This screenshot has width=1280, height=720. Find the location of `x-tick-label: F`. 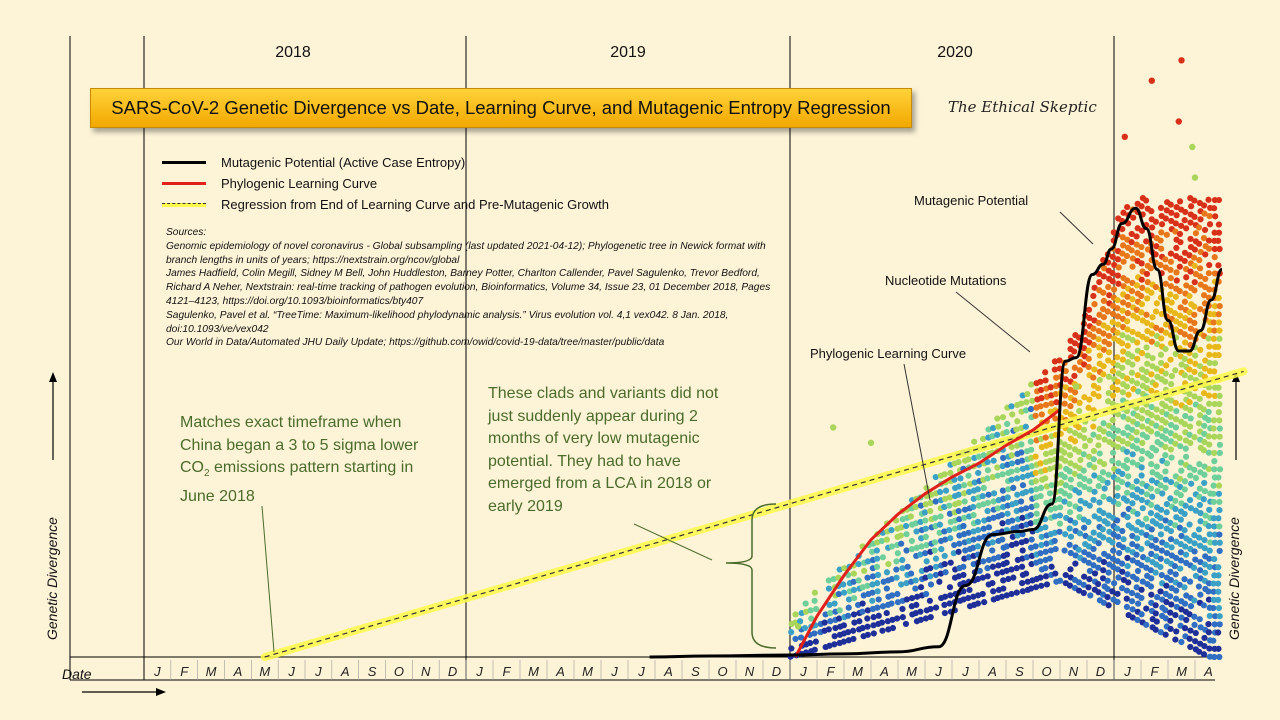

x-tick-label: F is located at coordinates (831, 671).